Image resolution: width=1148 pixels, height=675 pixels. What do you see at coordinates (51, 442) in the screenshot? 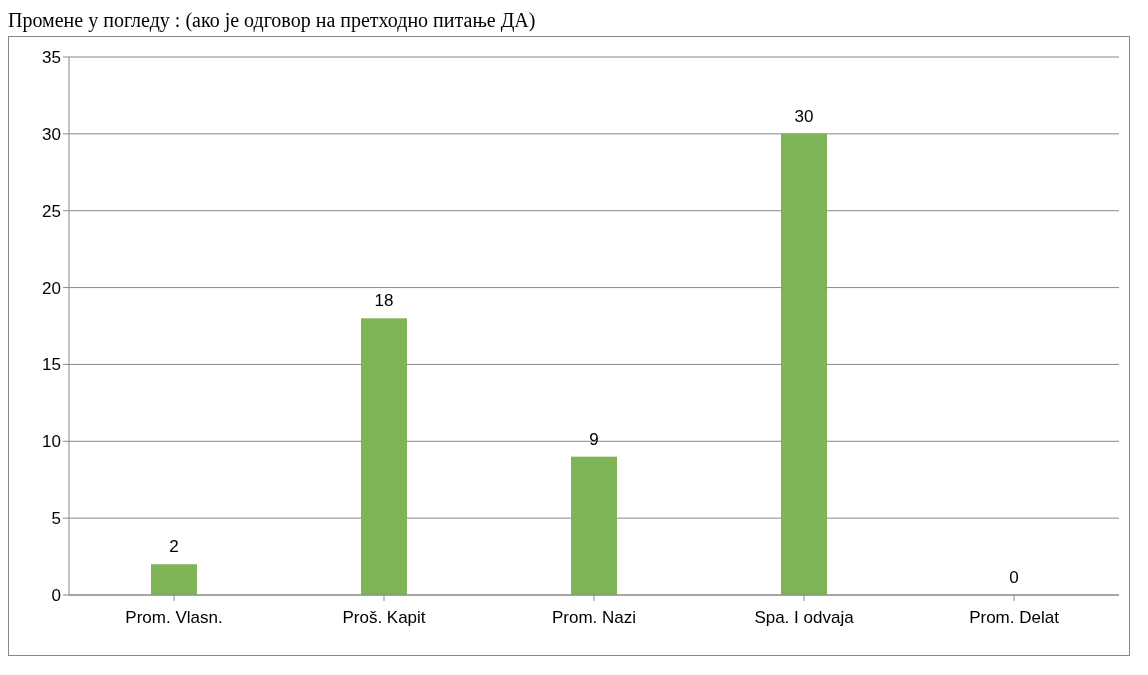
I see `y-tick-label: 10` at bounding box center [51, 442].